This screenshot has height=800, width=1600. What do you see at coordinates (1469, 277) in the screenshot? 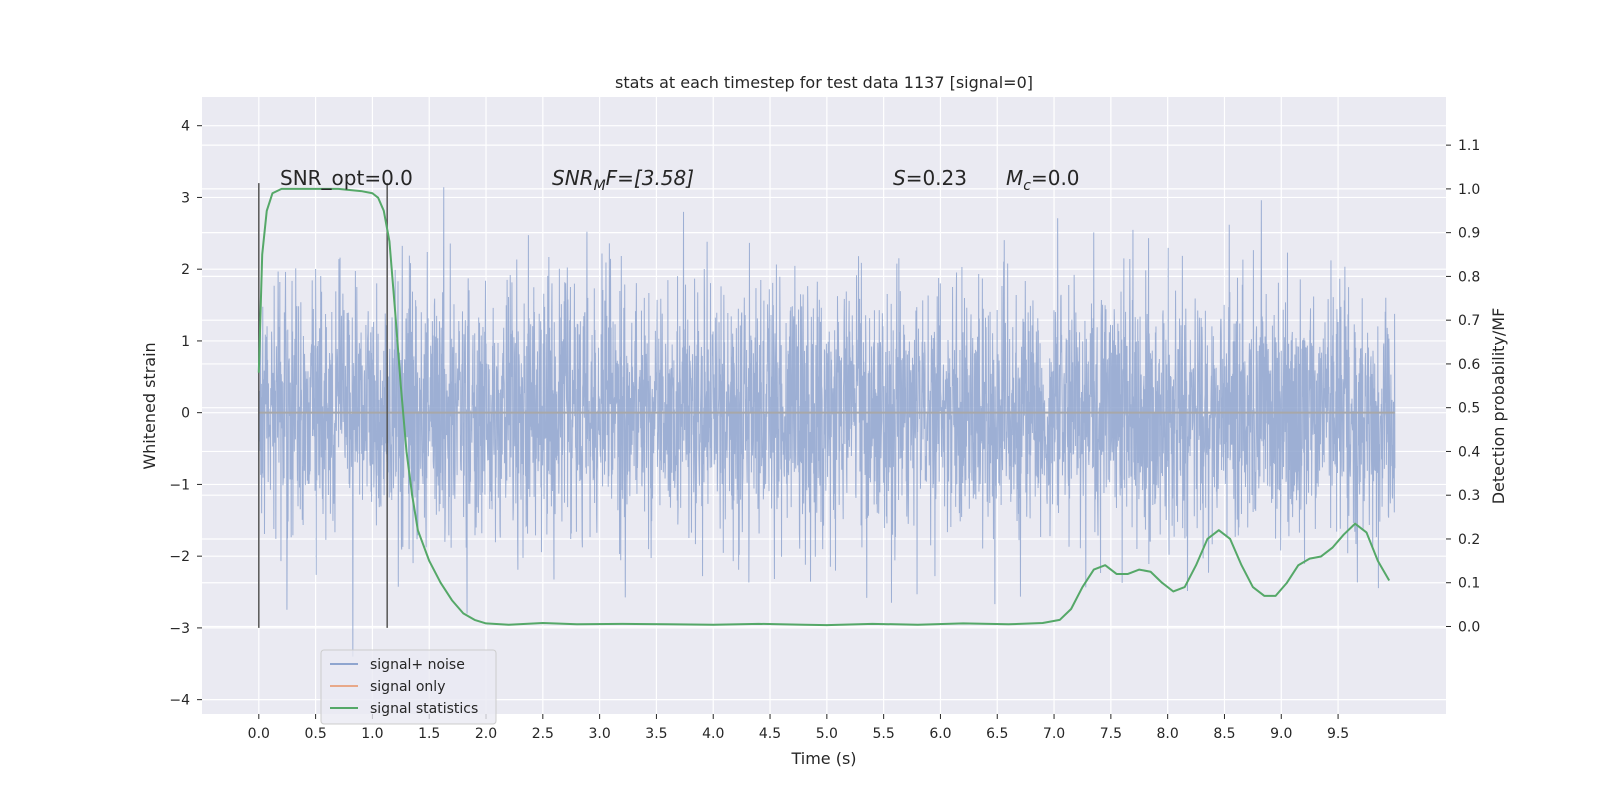
I see `y2-tick-label-3: 0.8` at bounding box center [1469, 277].